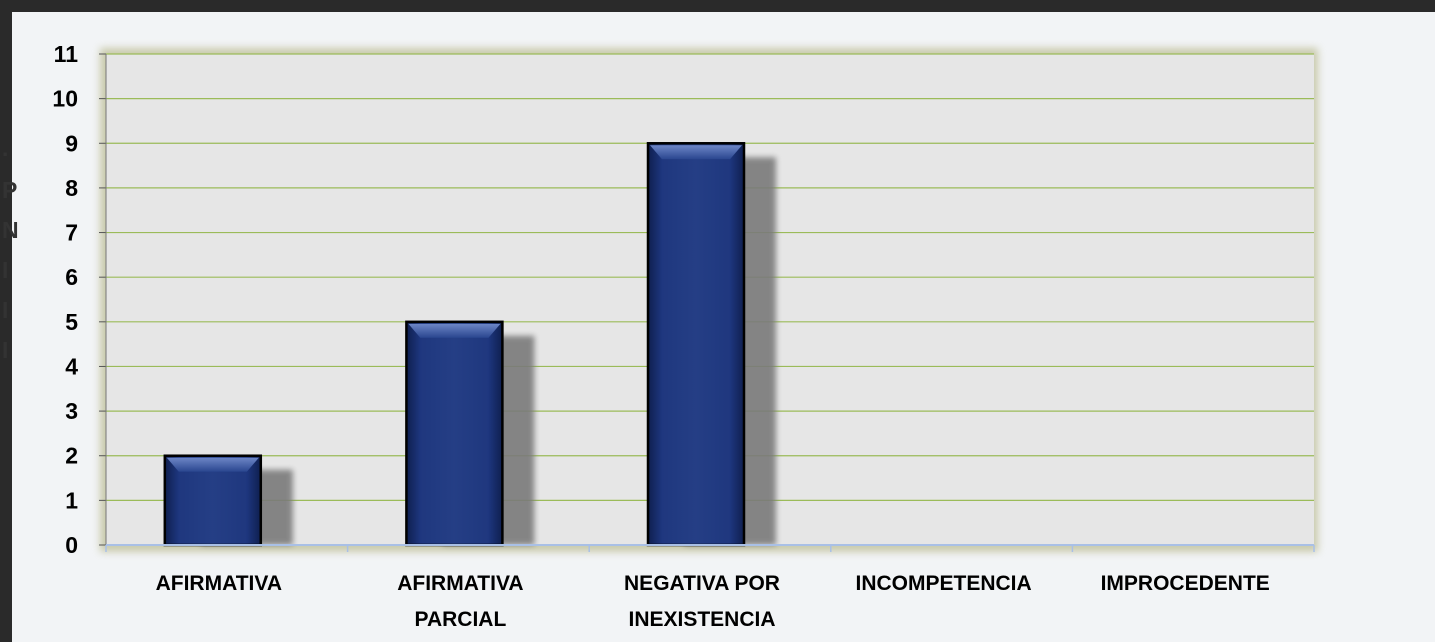  Describe the element at coordinates (702, 601) in the screenshot. I see `x-tick-label: NEGATIVA POR INEXISTENCIA` at that location.